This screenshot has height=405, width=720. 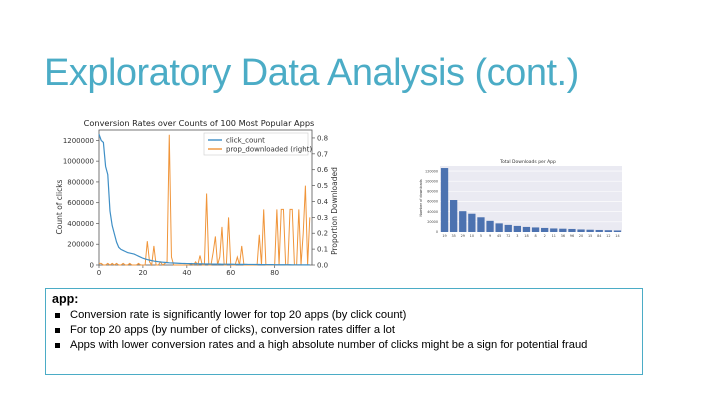 I want to click on x-tick-label: 84, so click(x=599, y=236).